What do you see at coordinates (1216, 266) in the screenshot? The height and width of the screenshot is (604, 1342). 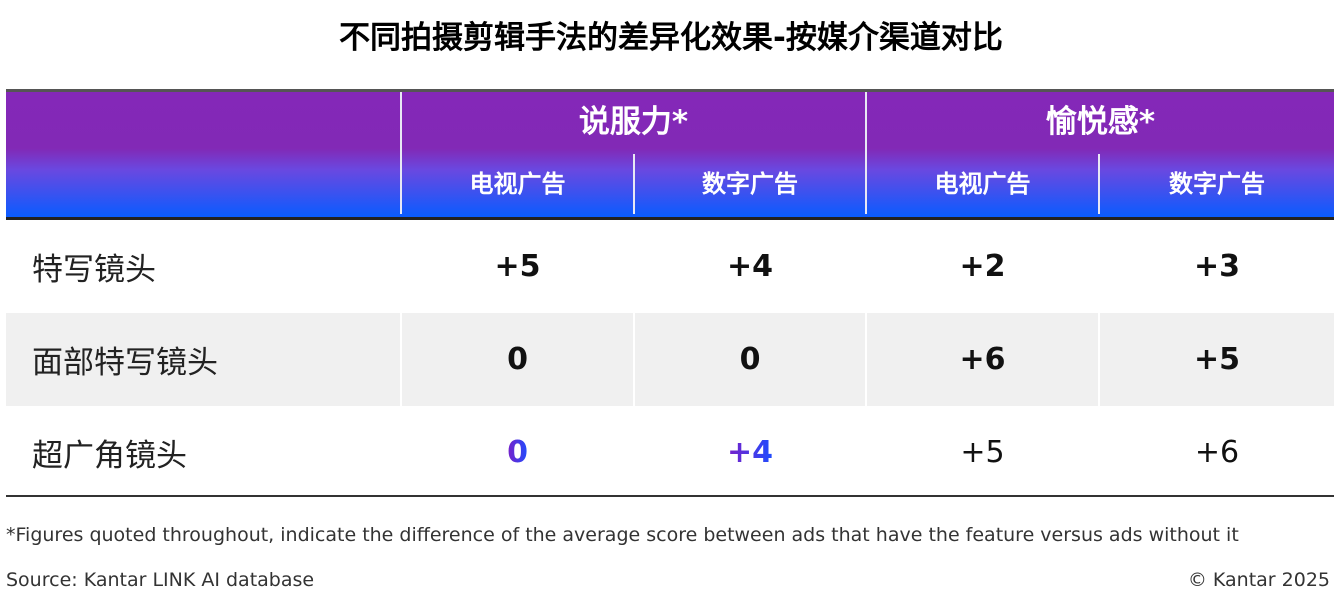 I see `table-cell: +3` at bounding box center [1216, 266].